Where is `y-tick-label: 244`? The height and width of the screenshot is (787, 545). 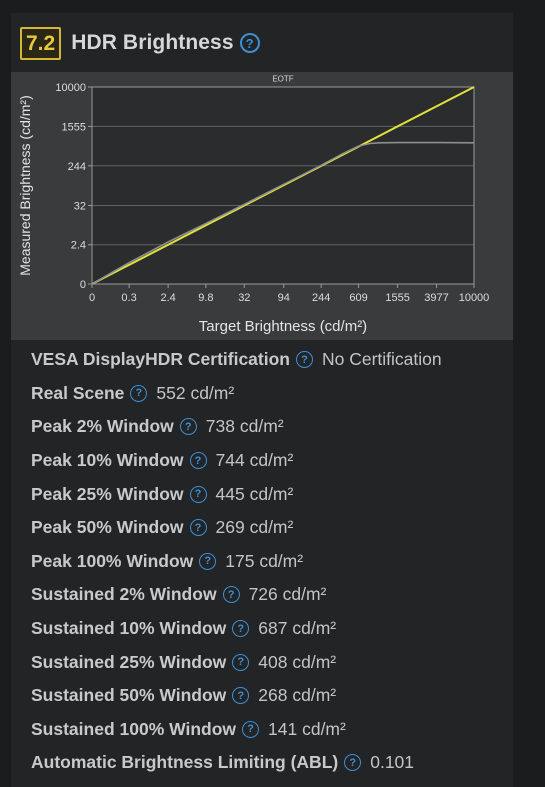
y-tick-label: 244 is located at coordinates (77, 167).